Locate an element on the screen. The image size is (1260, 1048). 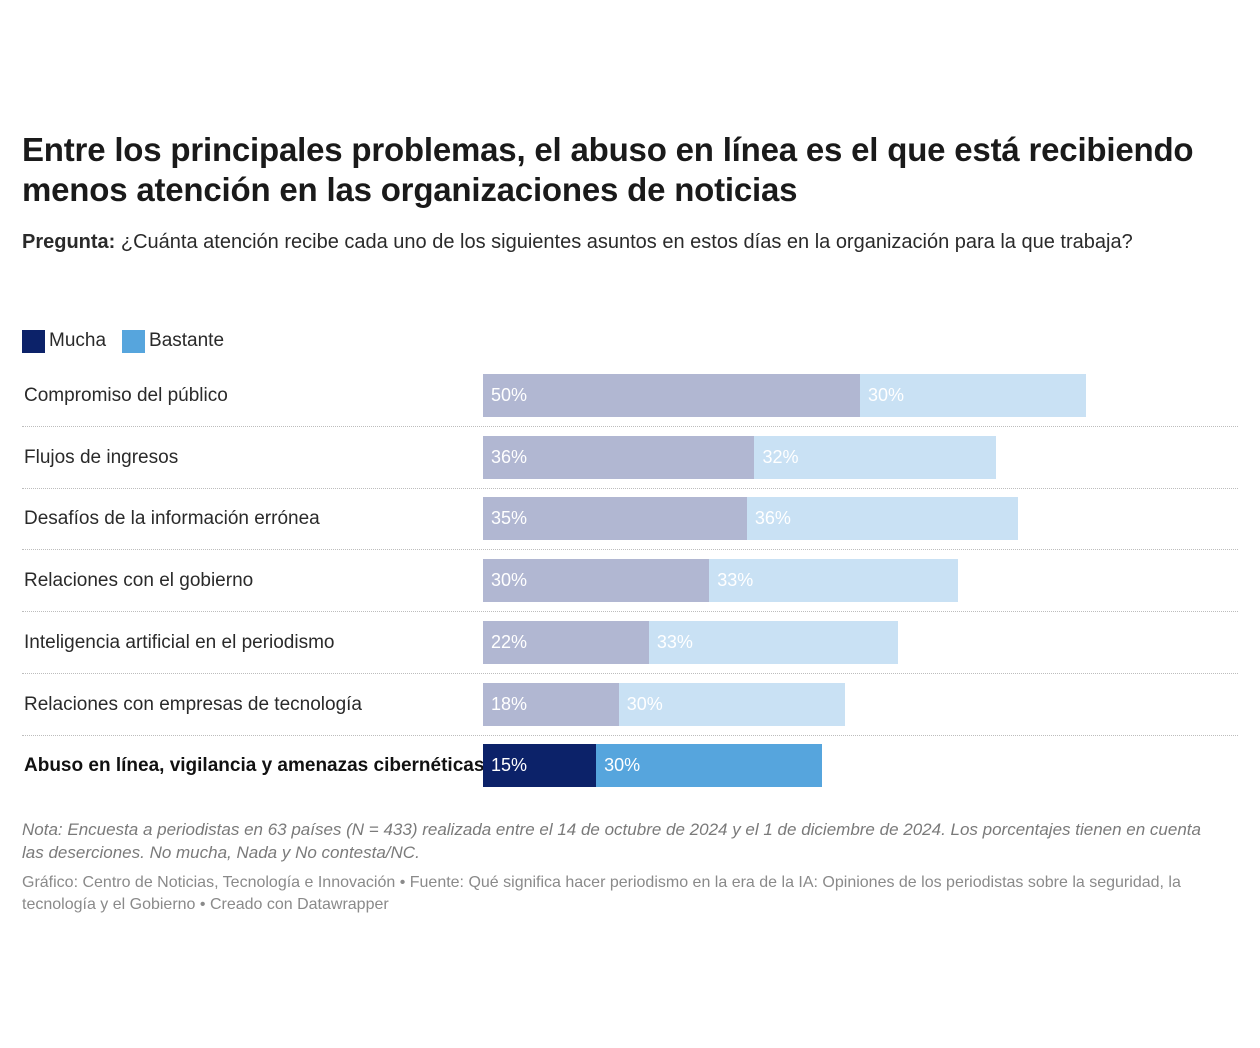
chart-legend: Mucha Bastante is located at coordinates (131, 341).